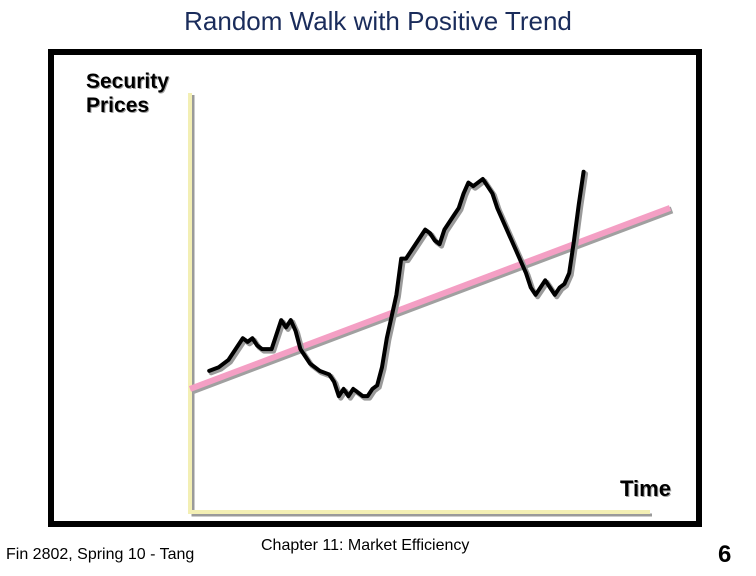  Describe the element at coordinates (725, 554) in the screenshot. I see `page-number: 6` at that location.